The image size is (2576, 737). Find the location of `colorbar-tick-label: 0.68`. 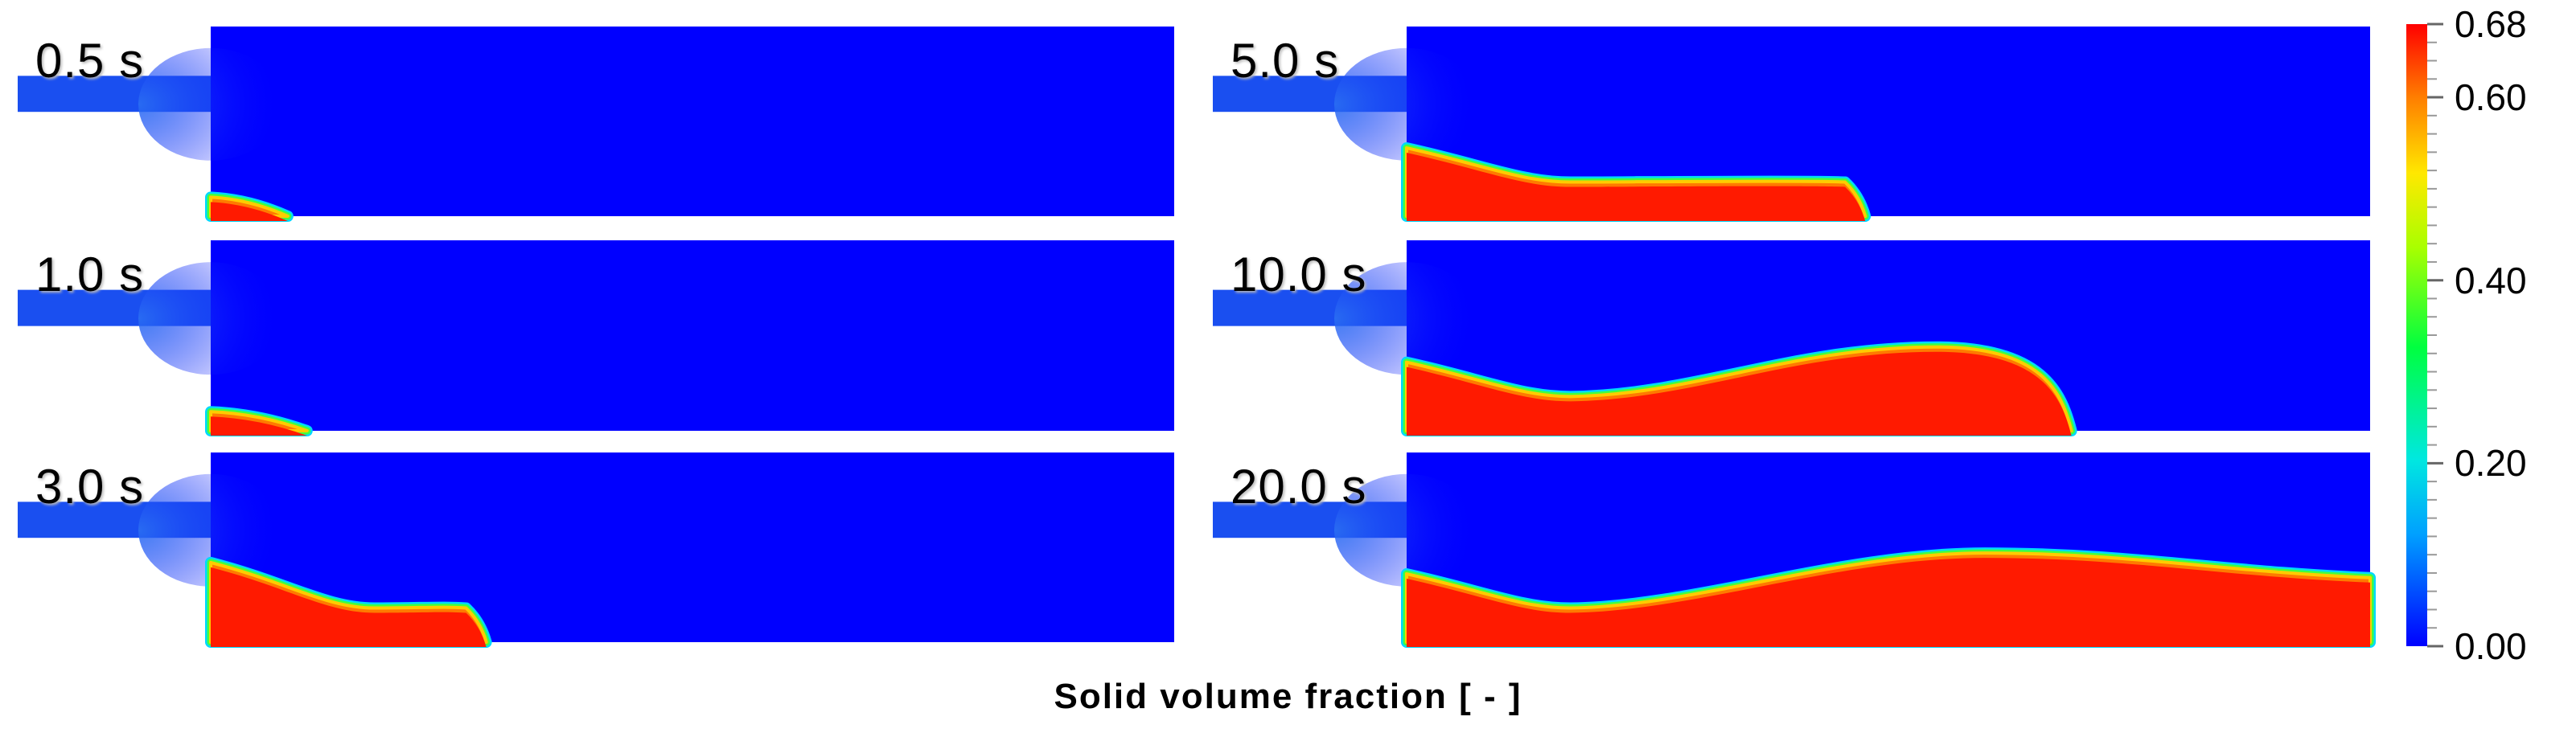

colorbar-tick-label: 0.68 is located at coordinates (2491, 24).